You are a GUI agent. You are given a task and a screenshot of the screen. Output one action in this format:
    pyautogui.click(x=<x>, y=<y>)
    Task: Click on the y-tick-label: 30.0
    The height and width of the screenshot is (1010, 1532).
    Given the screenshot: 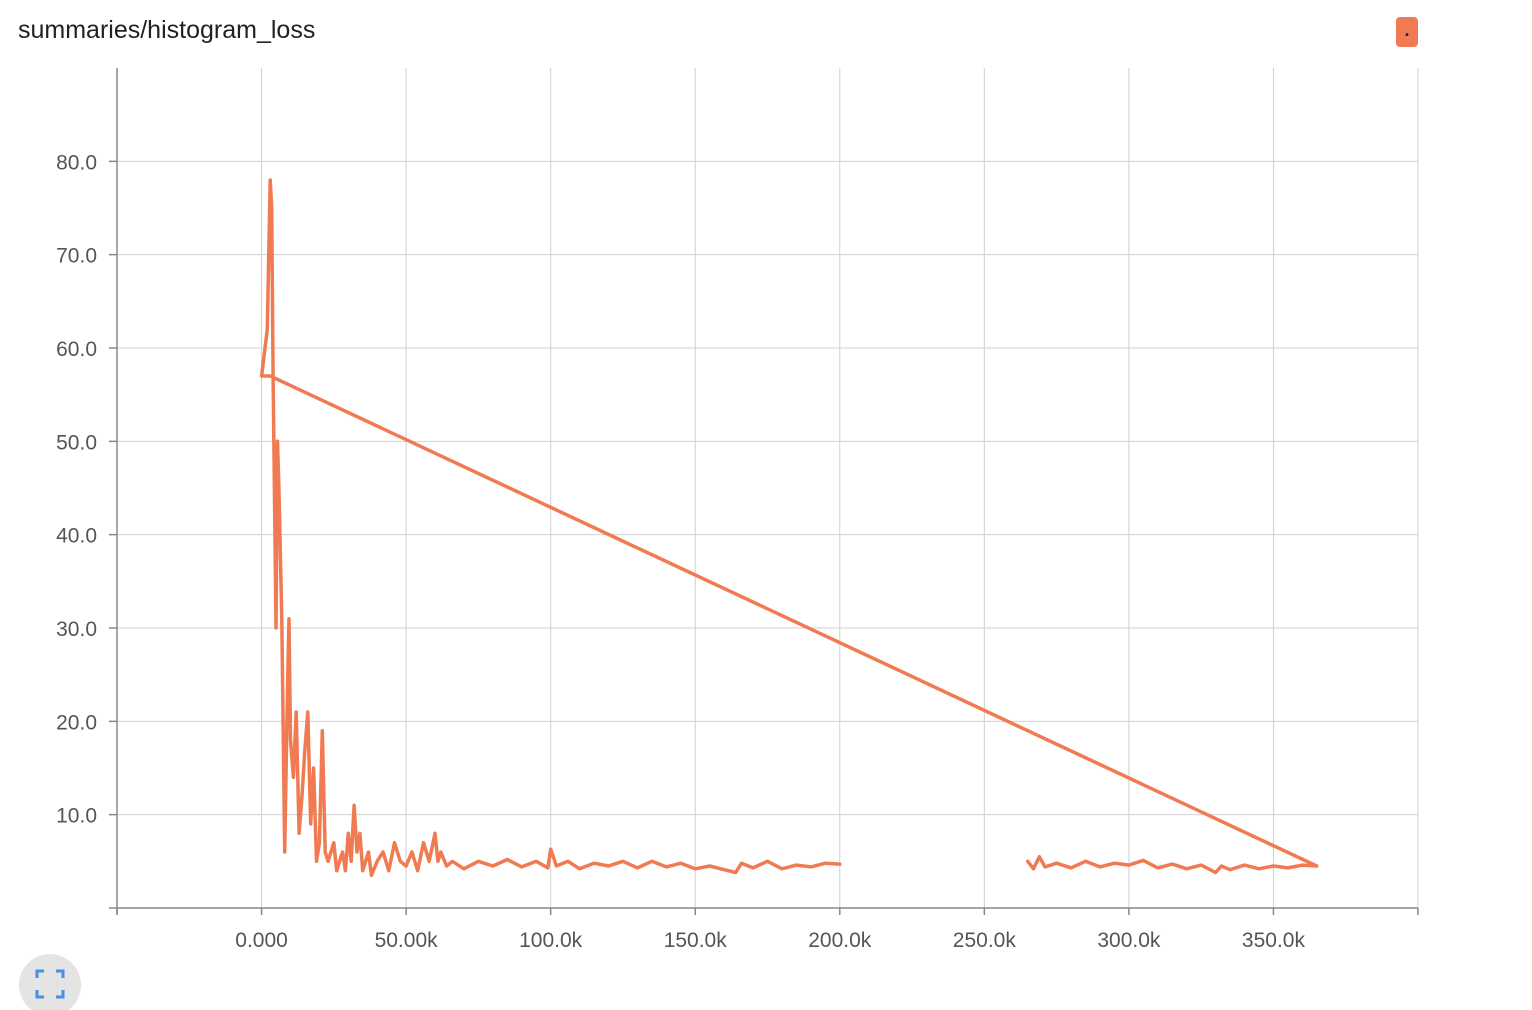 What is the action you would take?
    pyautogui.click(x=76, y=629)
    